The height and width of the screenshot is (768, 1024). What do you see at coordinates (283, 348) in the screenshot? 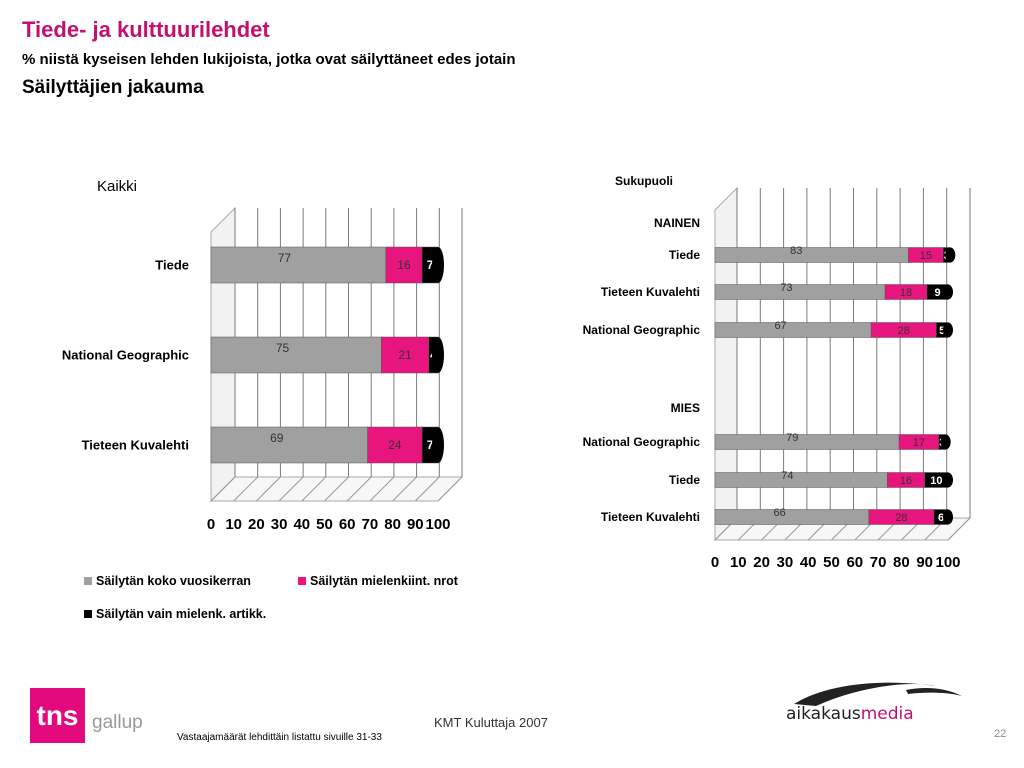
I see `data-label: 75` at bounding box center [283, 348].